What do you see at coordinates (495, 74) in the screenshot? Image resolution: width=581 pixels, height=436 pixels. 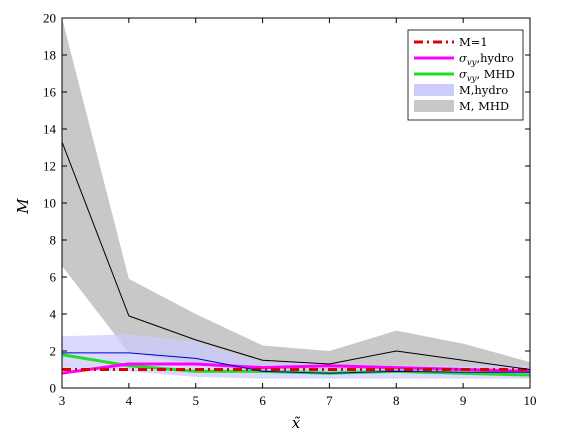 I see `legend-label-rest-2: , MHD` at bounding box center [495, 74].